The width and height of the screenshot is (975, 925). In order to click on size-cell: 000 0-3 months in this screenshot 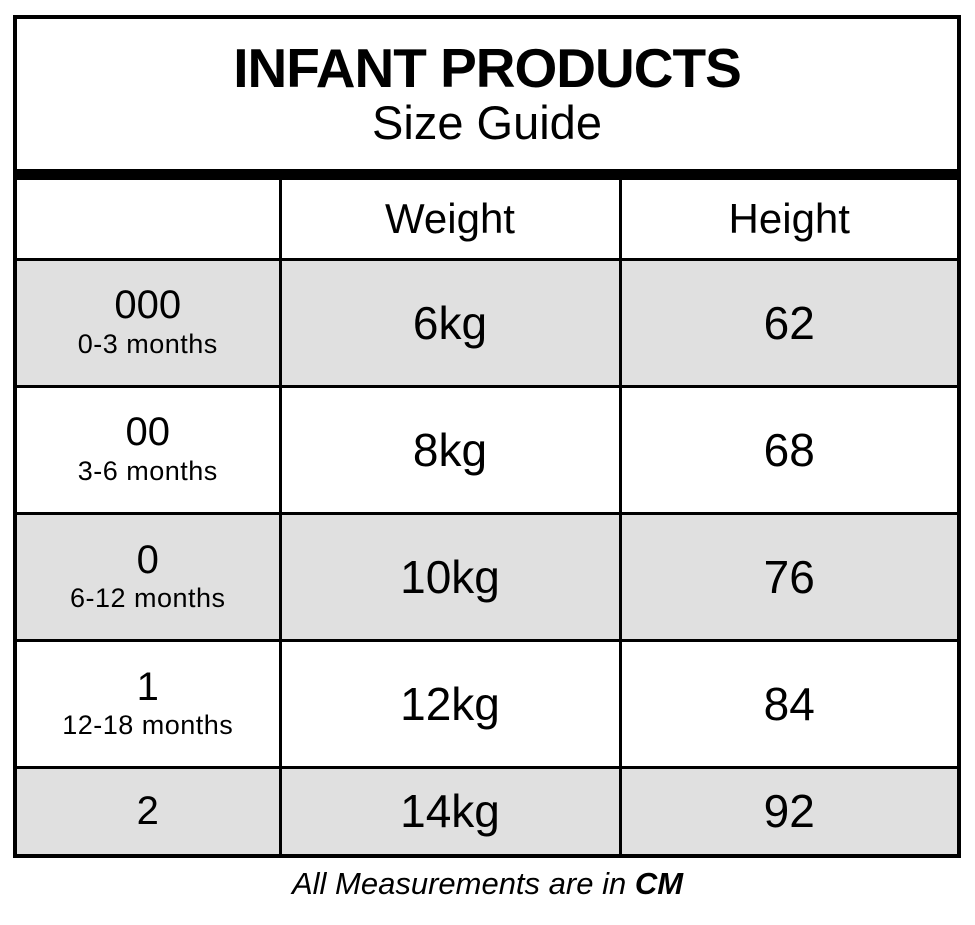, I will do `click(149, 322)`.